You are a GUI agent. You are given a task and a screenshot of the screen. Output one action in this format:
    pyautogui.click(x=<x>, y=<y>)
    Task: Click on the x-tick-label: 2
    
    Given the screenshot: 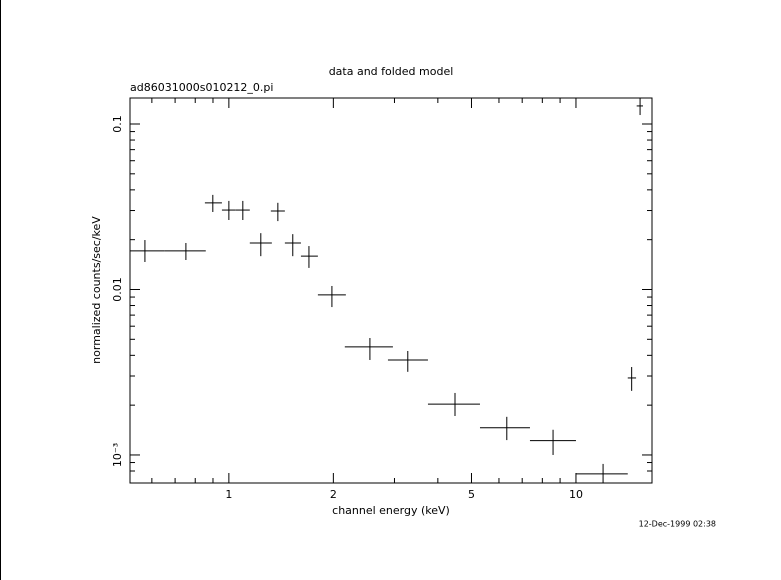 What is the action you would take?
    pyautogui.click(x=333, y=494)
    